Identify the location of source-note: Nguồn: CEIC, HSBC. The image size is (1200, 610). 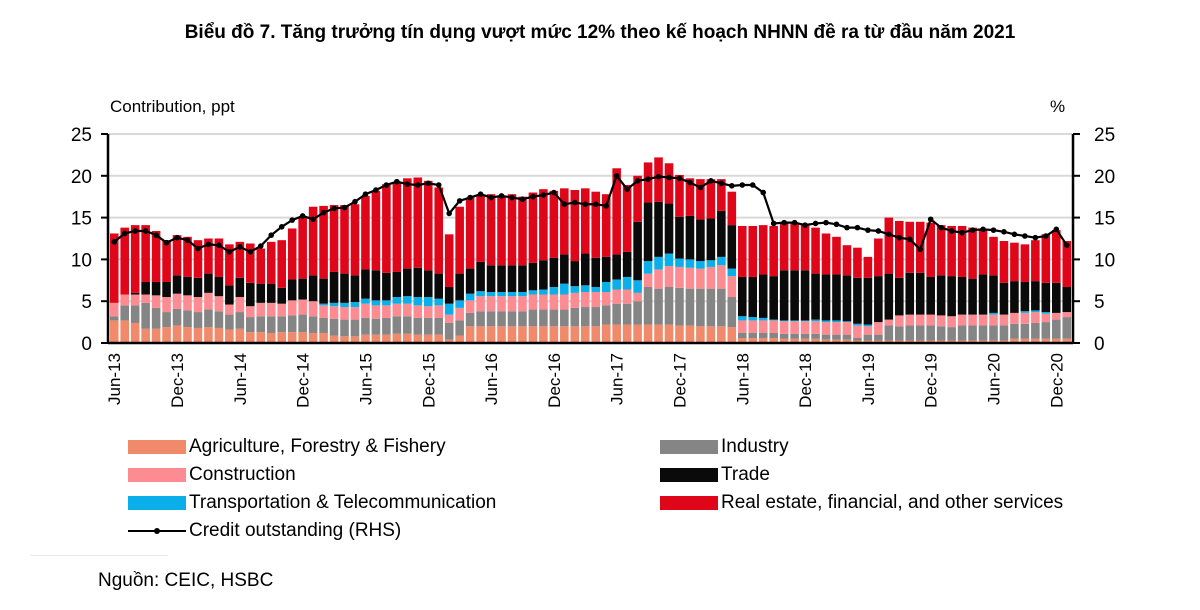
(186, 580).